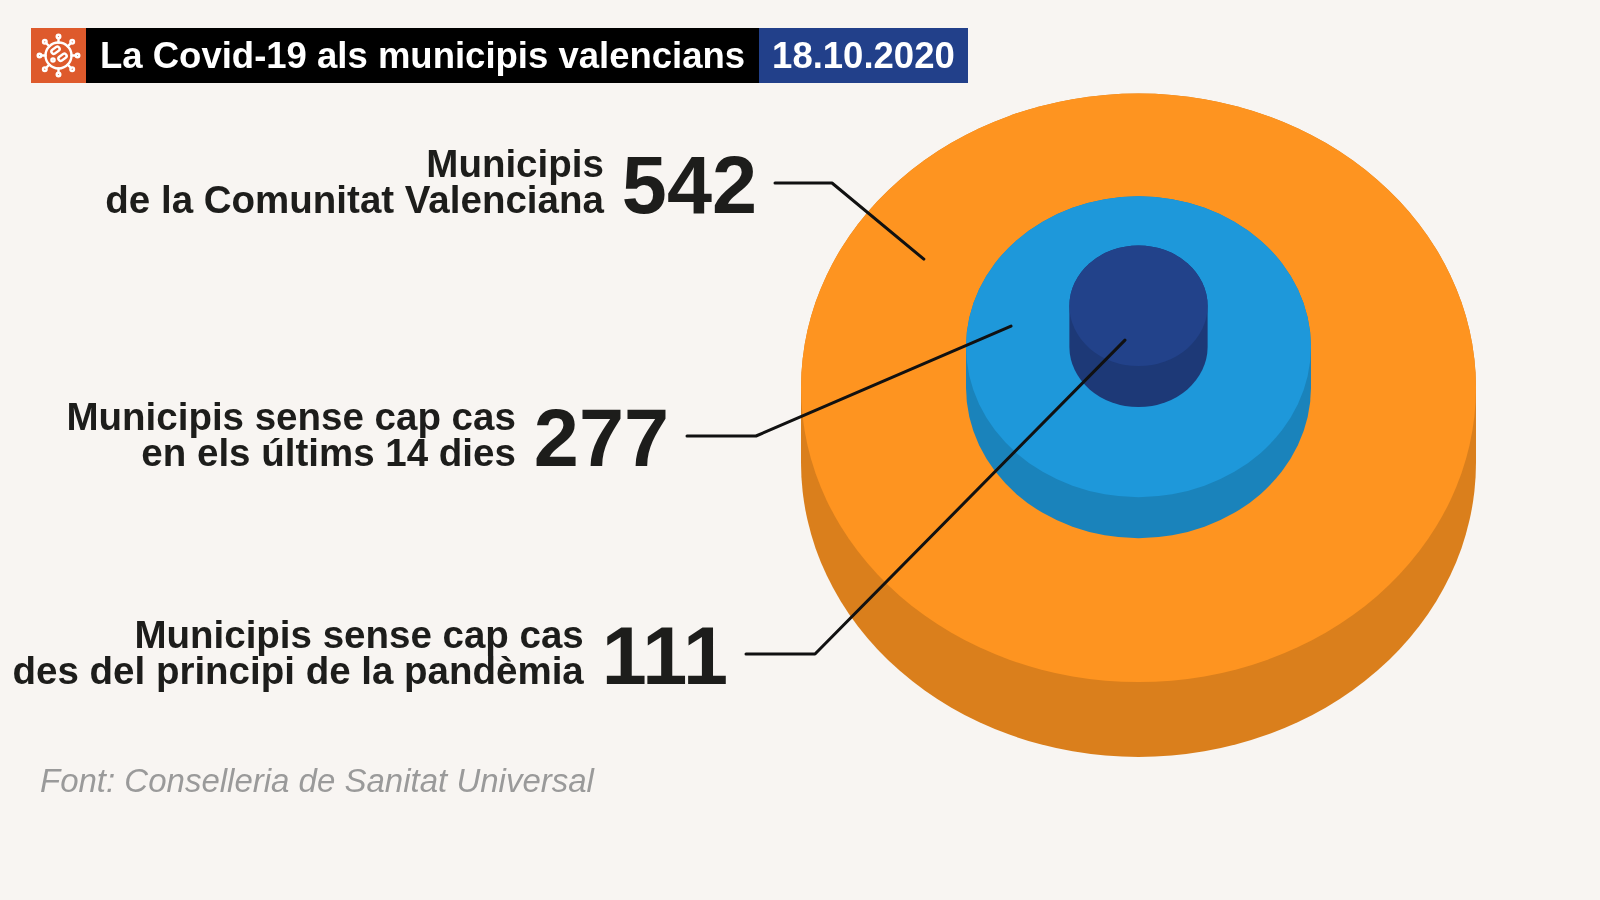  Describe the element at coordinates (298, 652) in the screenshot. I see `category-label: Municipis sense cap cas des del principi de la pandèmia` at that location.